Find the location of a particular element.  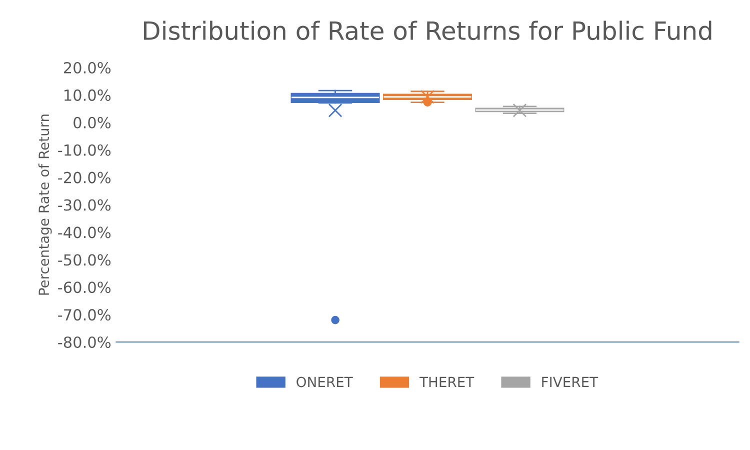

y-tick-label: -80.0% is located at coordinates (84, 342).